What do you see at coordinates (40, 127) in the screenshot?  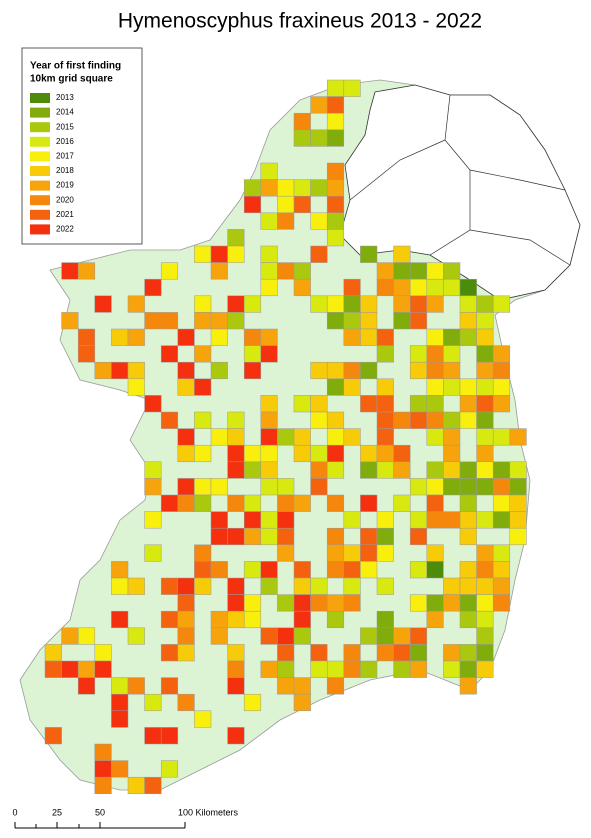 I see `legend-swatch` at bounding box center [40, 127].